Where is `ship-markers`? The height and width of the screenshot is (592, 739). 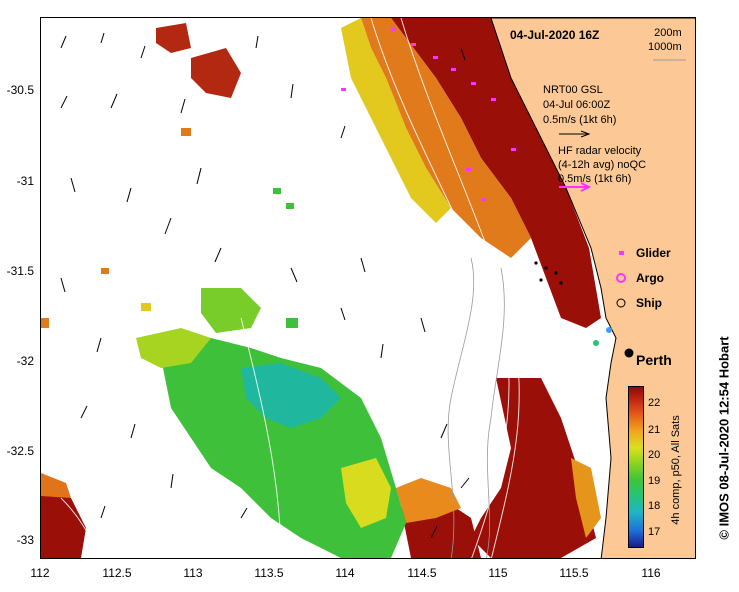
ship-markers is located at coordinates (548, 273).